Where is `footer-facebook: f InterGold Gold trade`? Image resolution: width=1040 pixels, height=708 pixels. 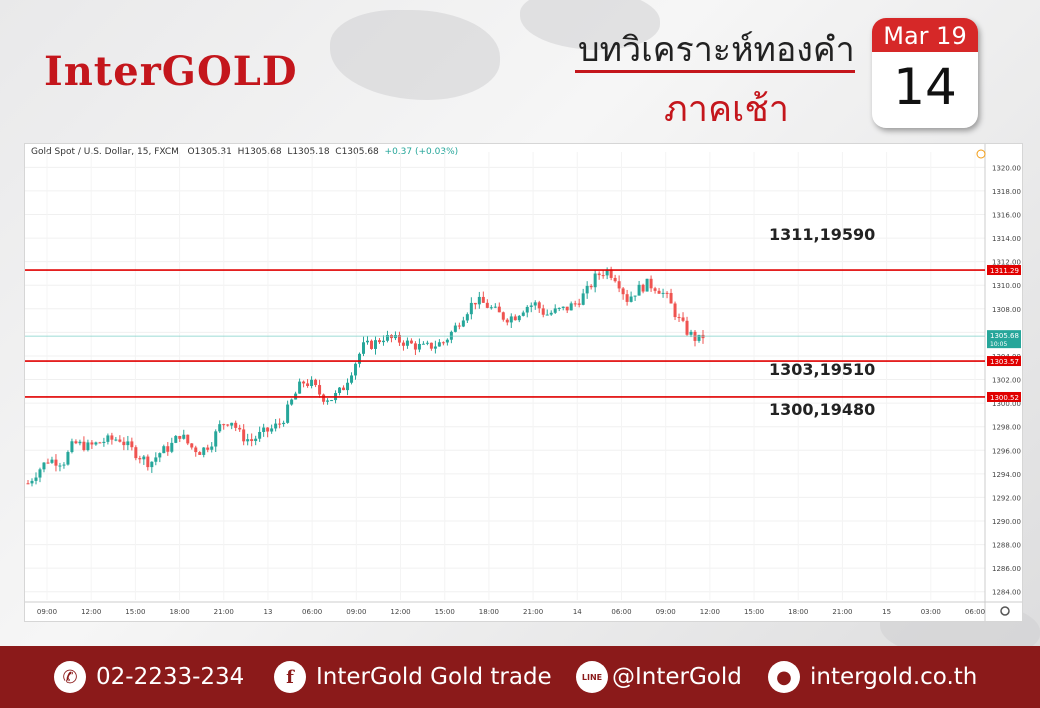 footer-facebook: f InterGold Gold trade is located at coordinates (413, 677).